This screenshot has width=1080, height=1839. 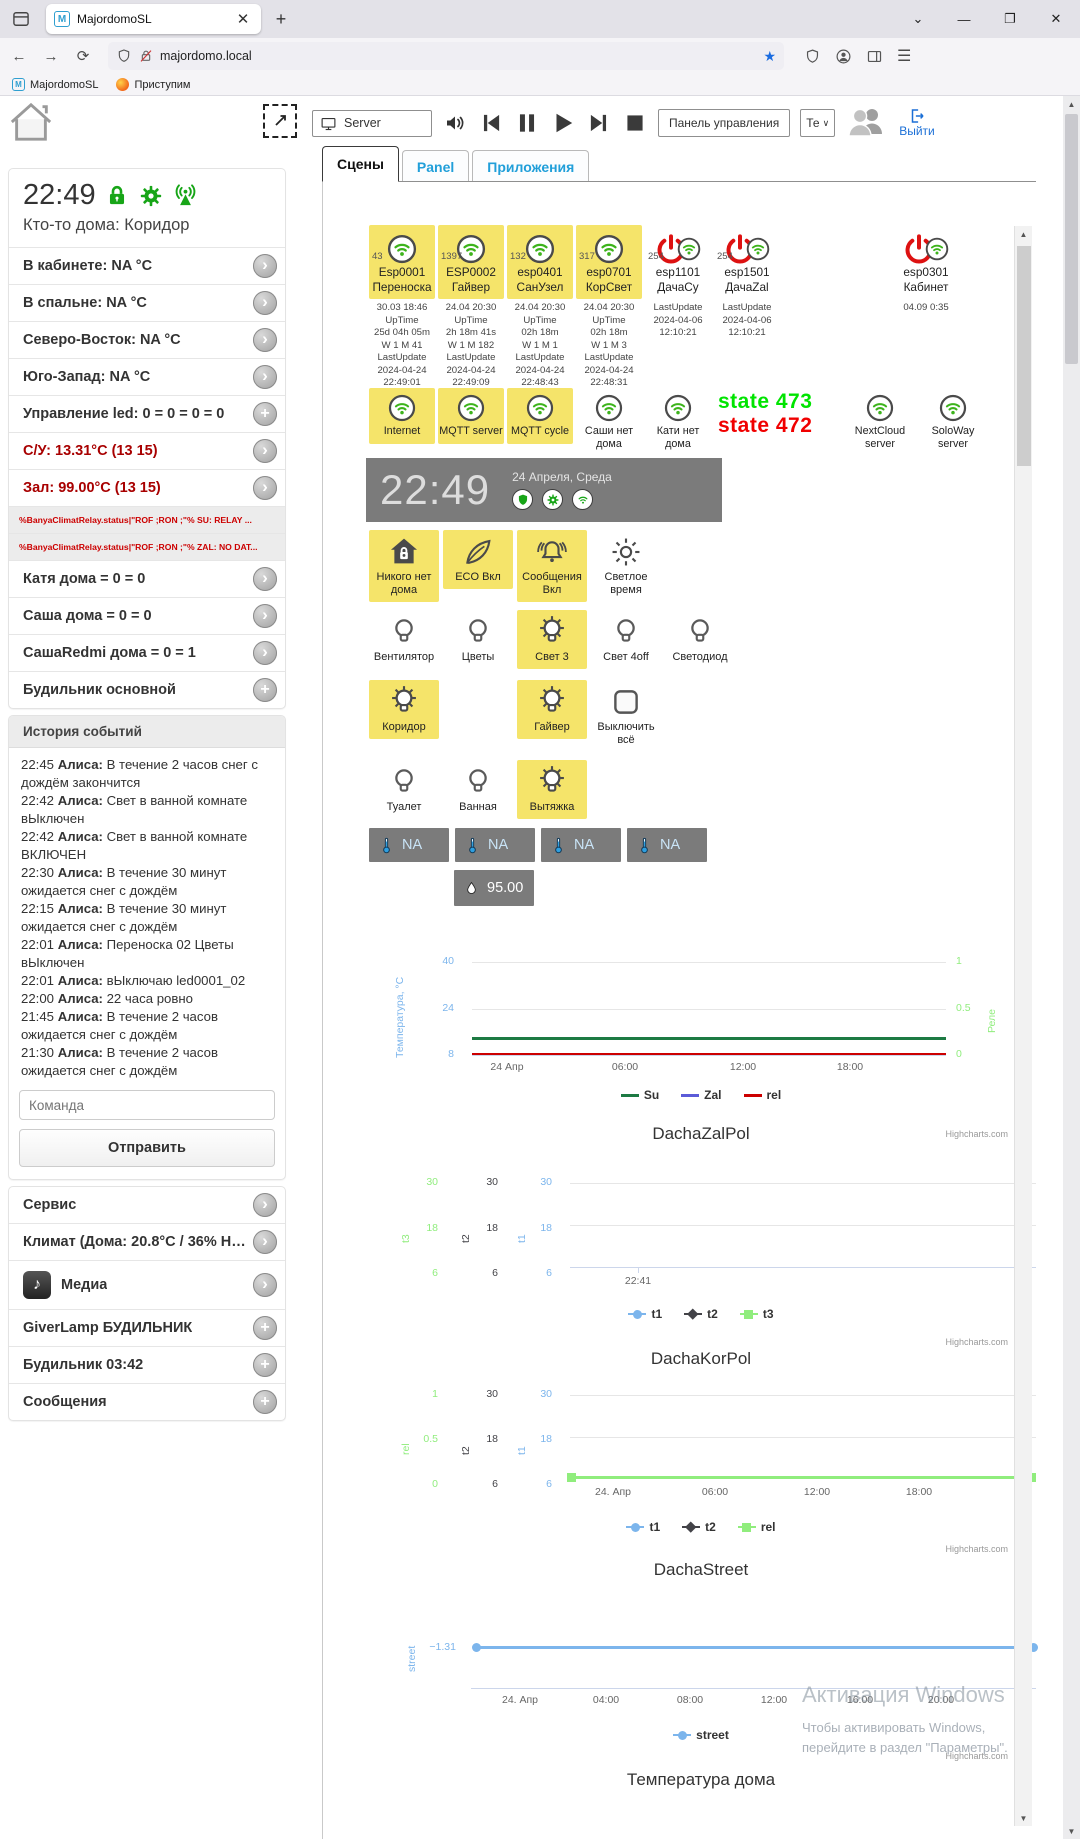 What do you see at coordinates (1071, 239) in the screenshot?
I see `browser-scrollbar-thumb` at bounding box center [1071, 239].